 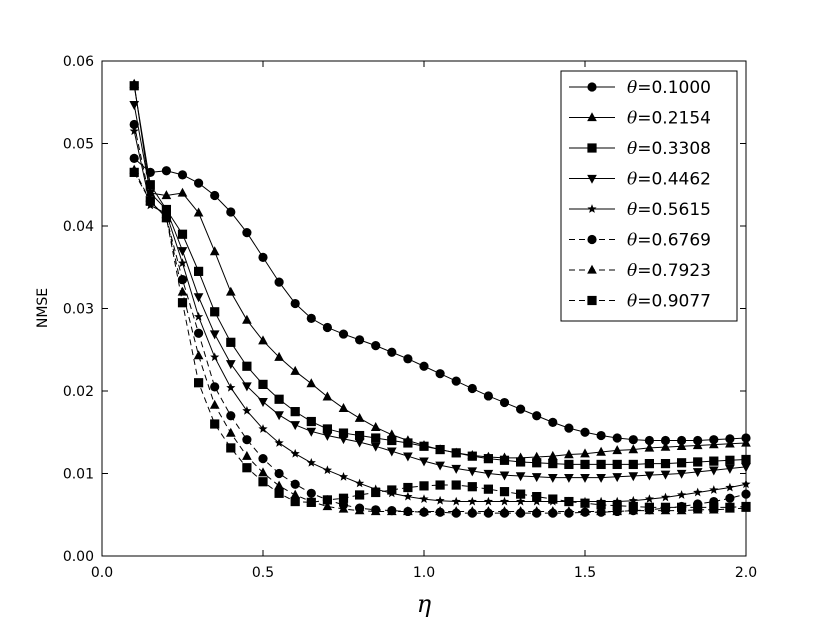 I want to click on y-axis-label: NMSE, so click(x=43, y=308).